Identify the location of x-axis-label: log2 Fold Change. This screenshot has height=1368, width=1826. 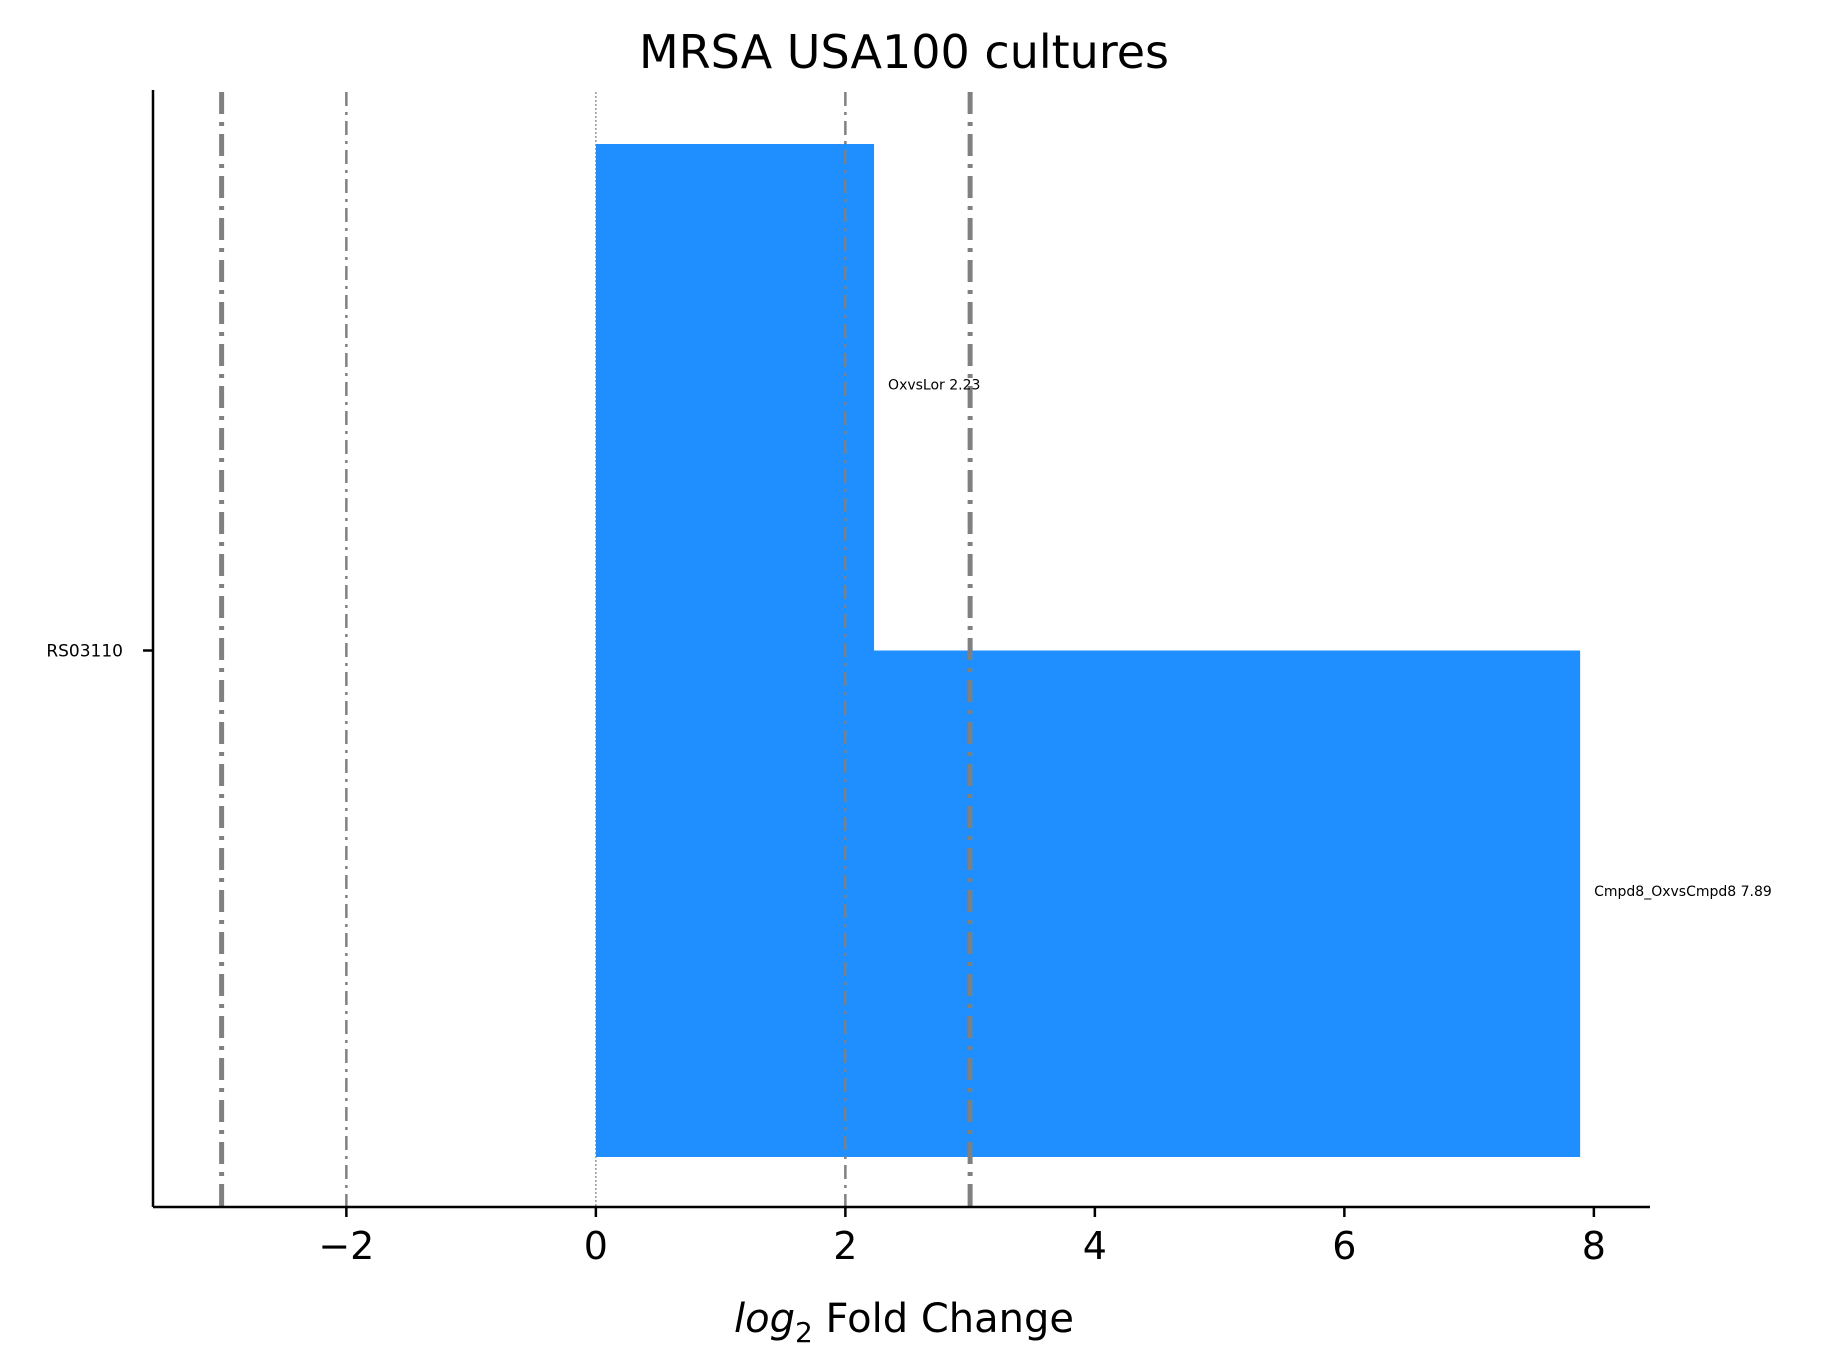
(904, 1322).